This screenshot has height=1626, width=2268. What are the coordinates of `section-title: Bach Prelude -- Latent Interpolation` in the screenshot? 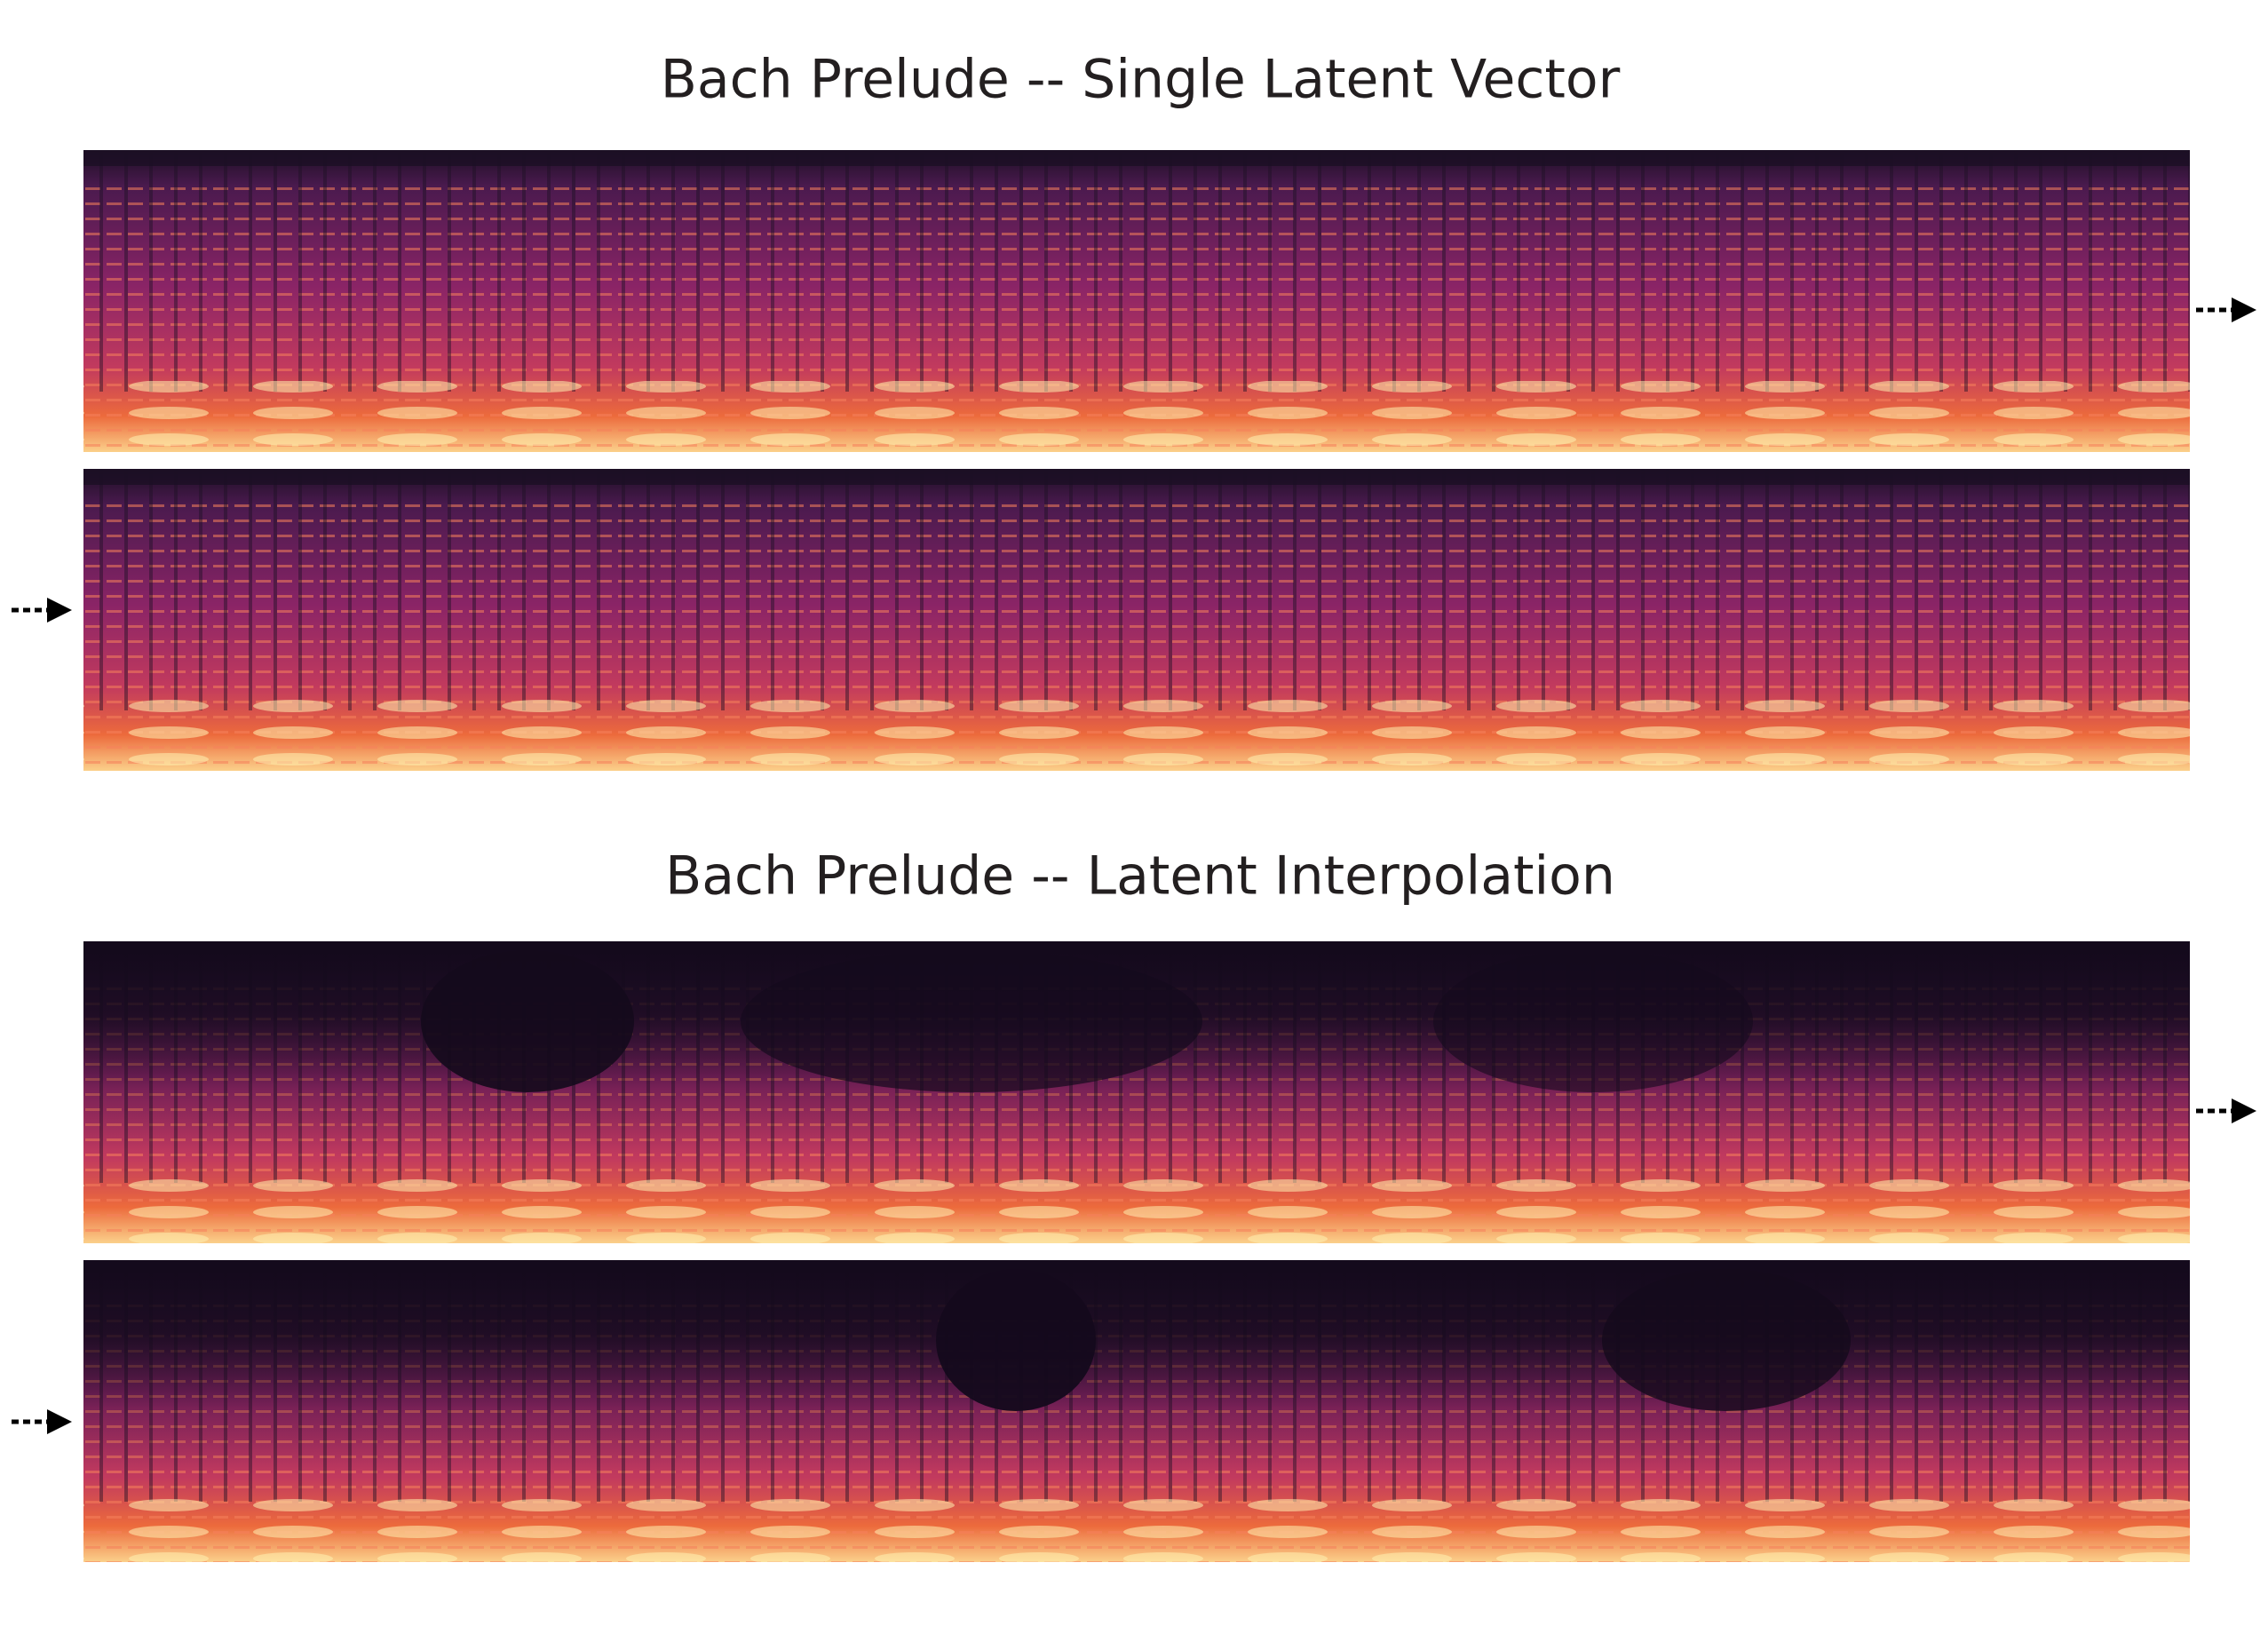 It's located at (1140, 876).